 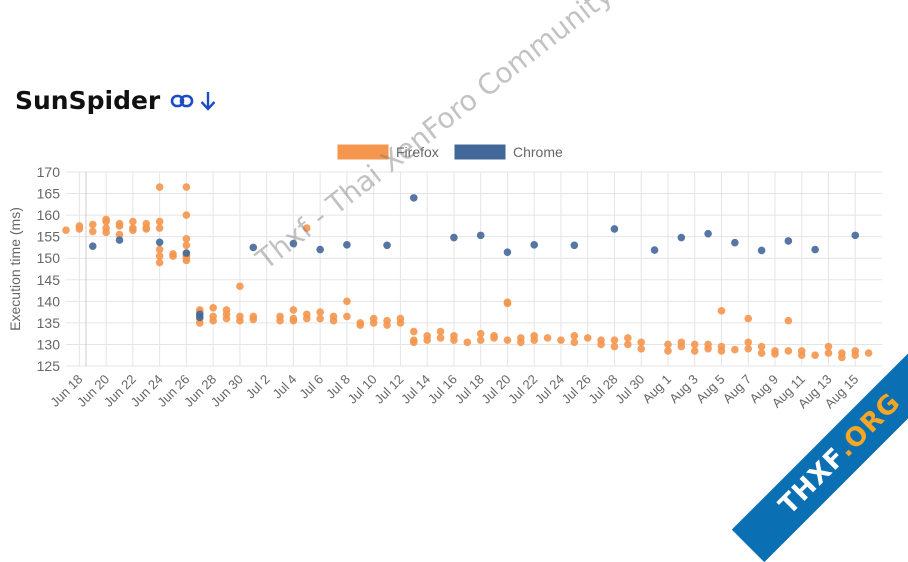 What do you see at coordinates (49, 280) in the screenshot?
I see `y-tick-label: 145` at bounding box center [49, 280].